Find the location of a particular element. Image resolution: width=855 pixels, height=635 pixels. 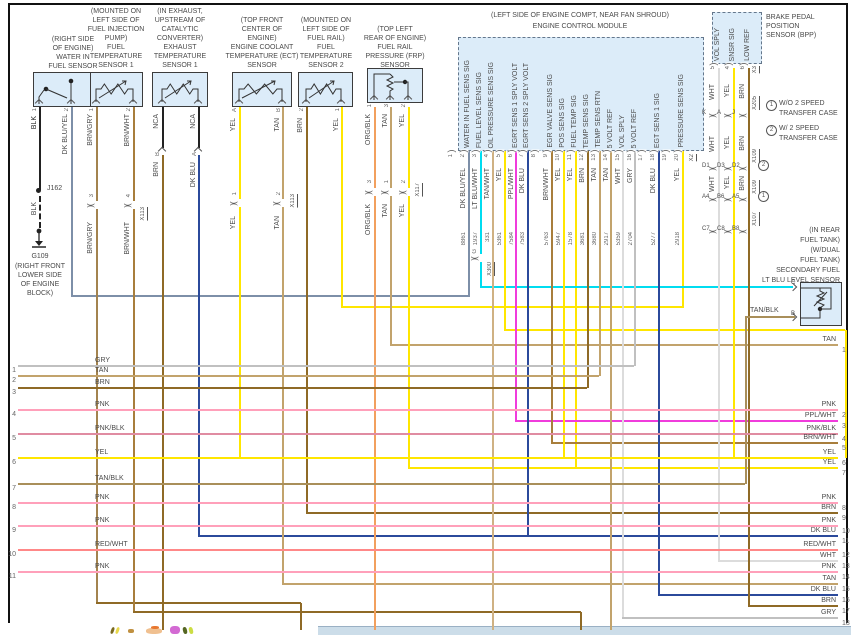

ground-location: (RIGHT FRONT is located at coordinates (40, 266).